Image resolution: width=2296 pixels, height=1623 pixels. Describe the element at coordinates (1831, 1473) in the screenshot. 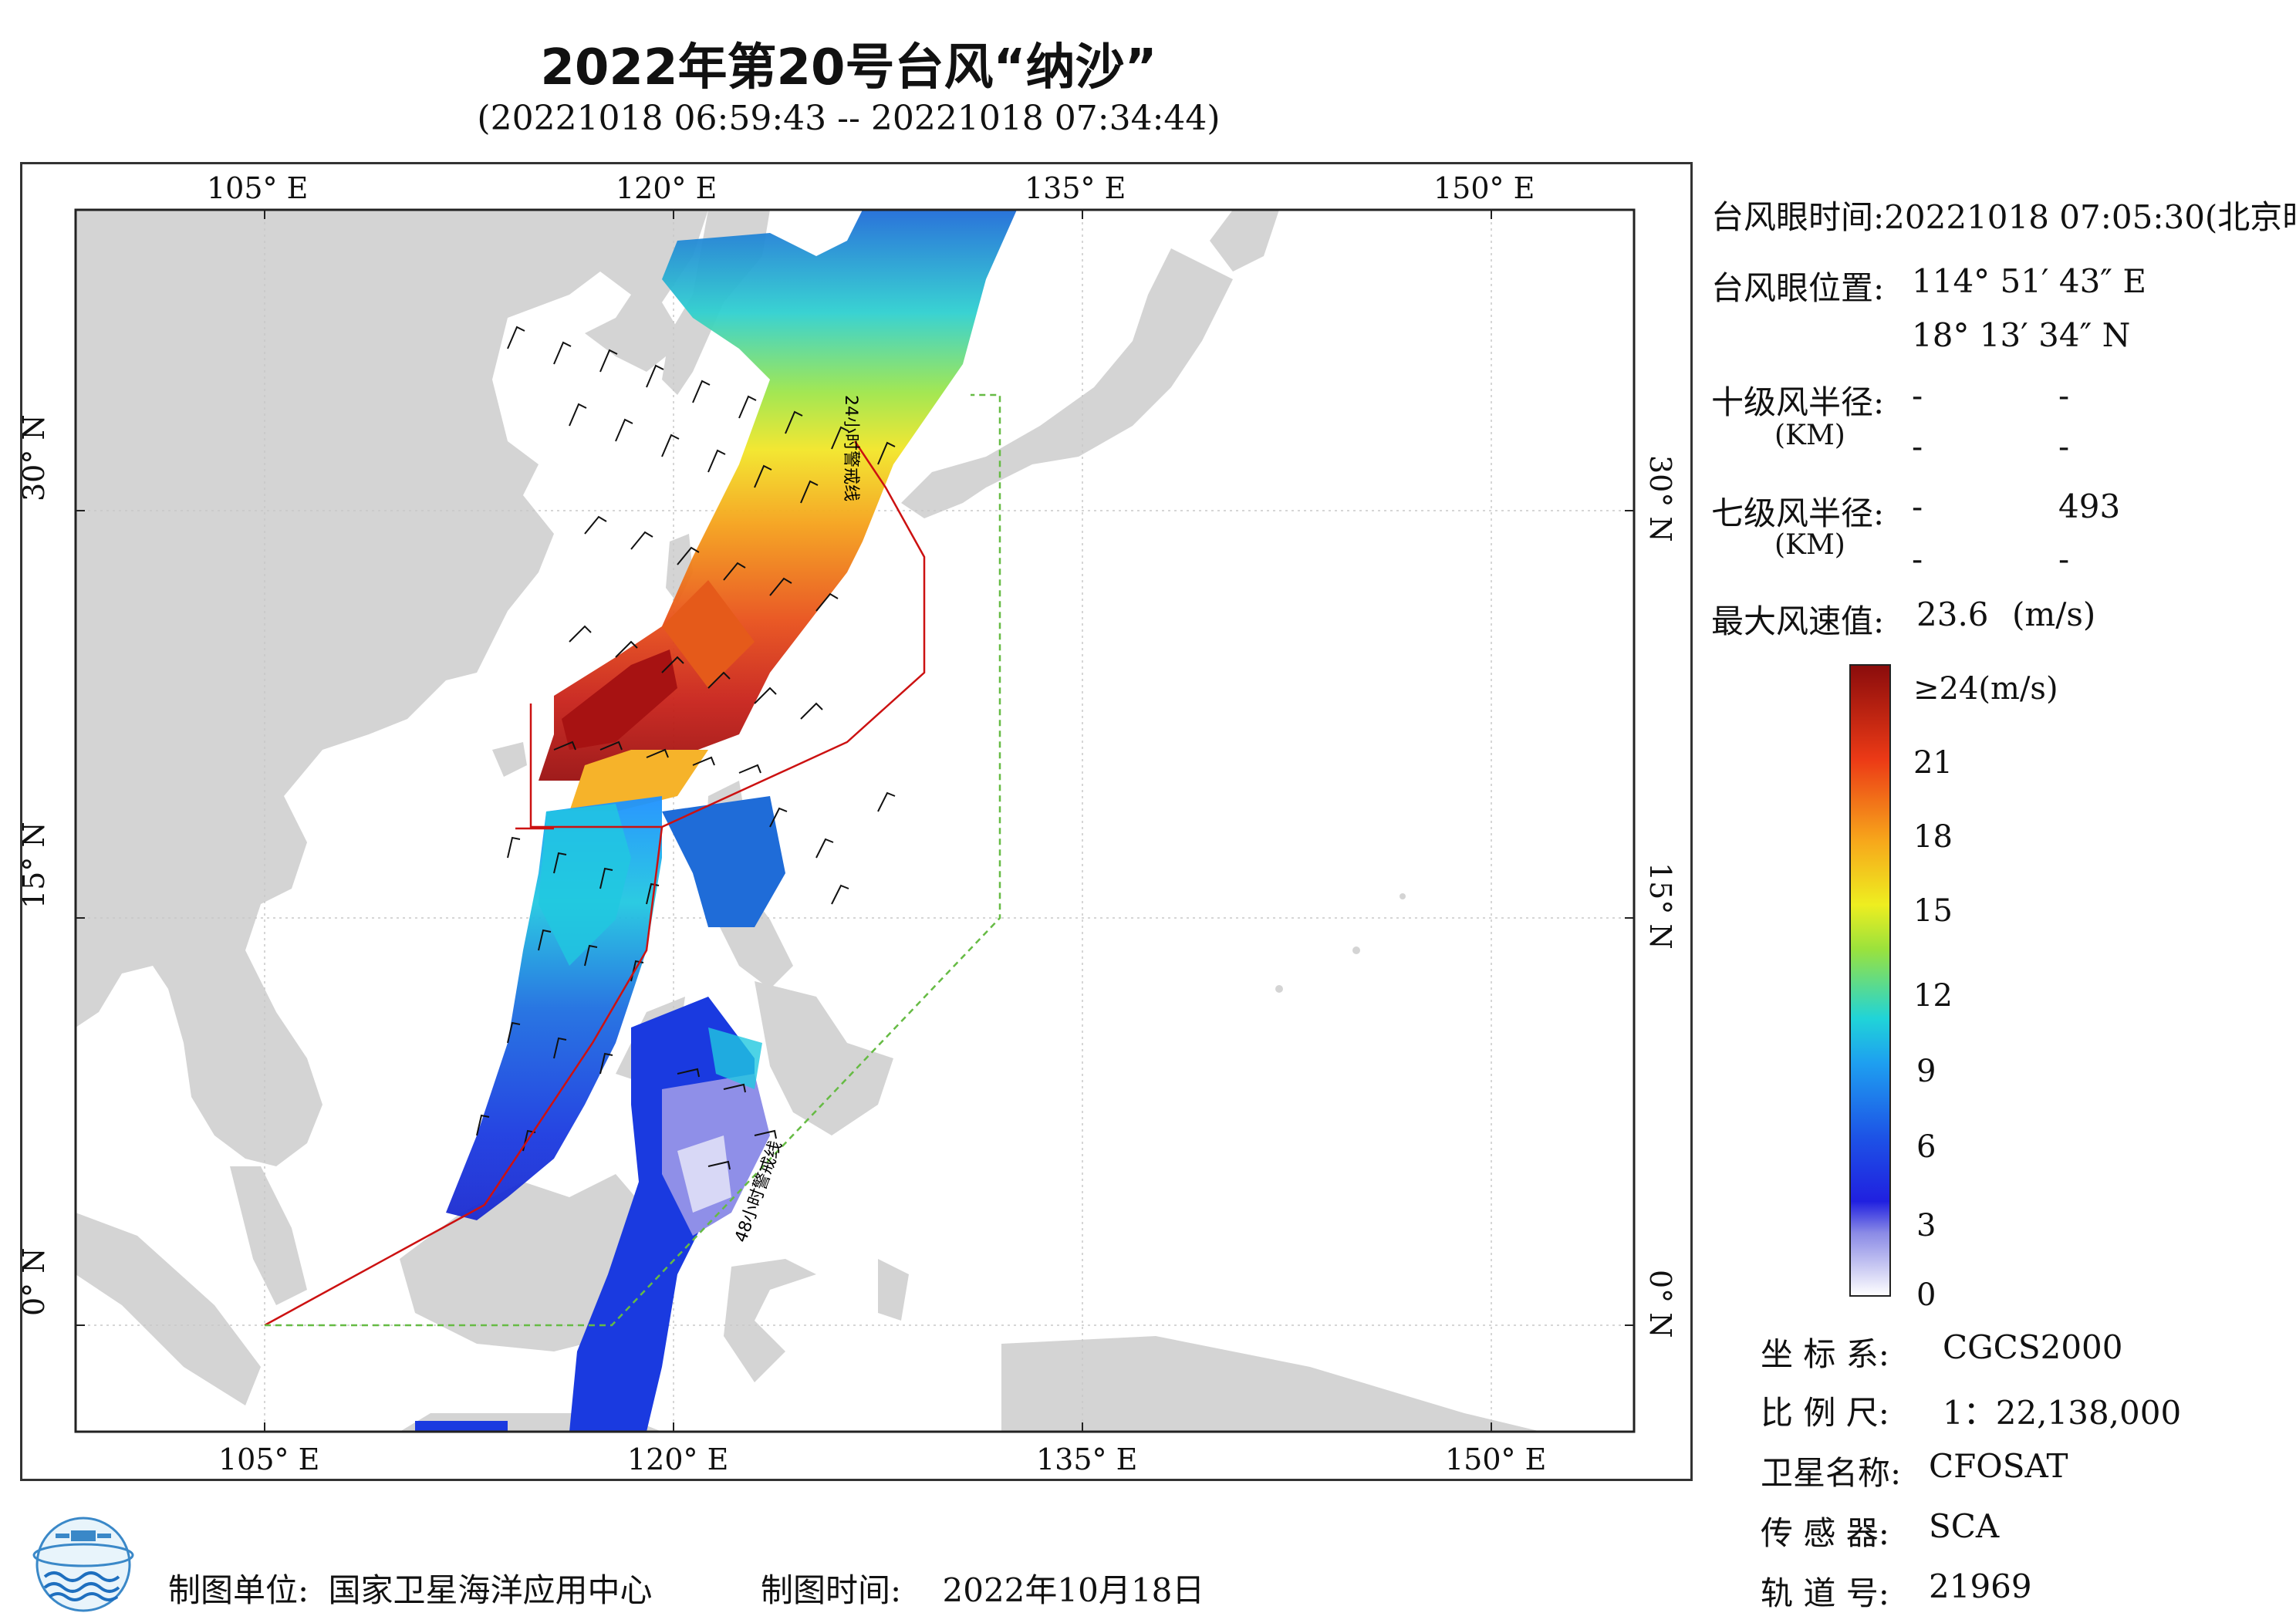

I see `satellite-label: 卫星名称:` at that location.